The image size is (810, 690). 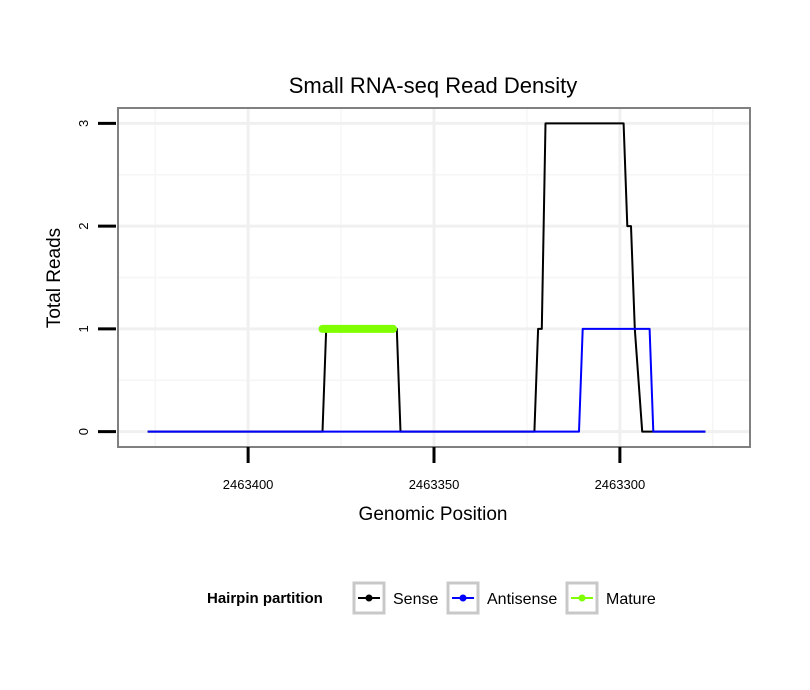 I want to click on legend: Hairpin partition Sense Antisense Mature, so click(x=431, y=598).